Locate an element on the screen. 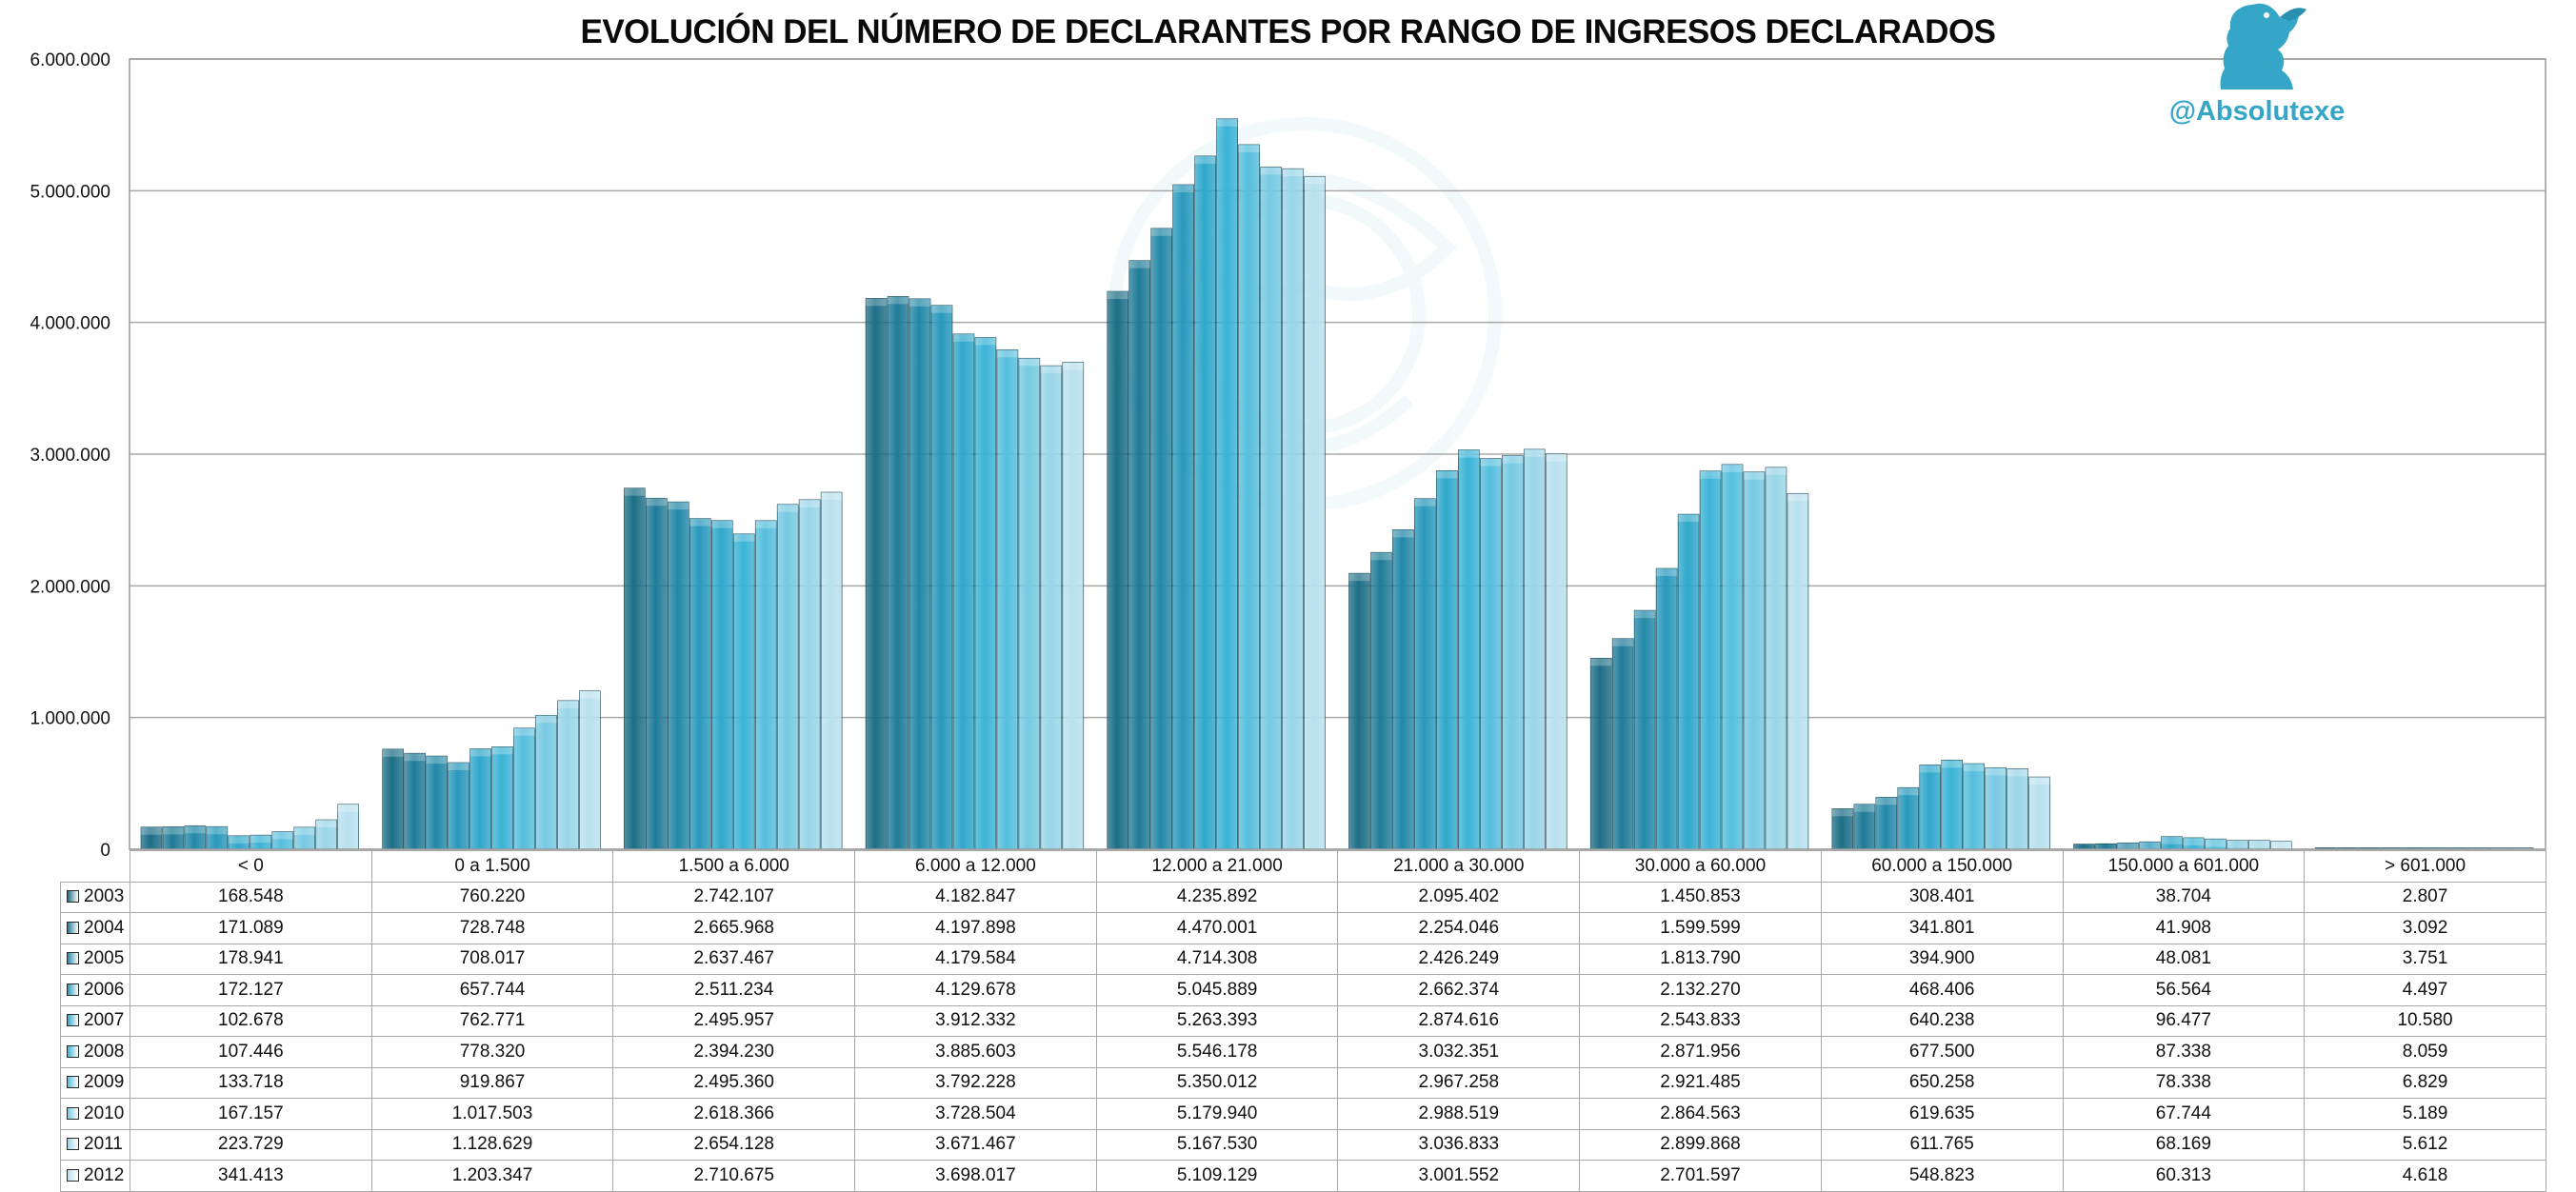 Image resolution: width=2576 pixels, height=1192 pixels. x-tick-label: 21.000 a 30.000 is located at coordinates (1459, 867).